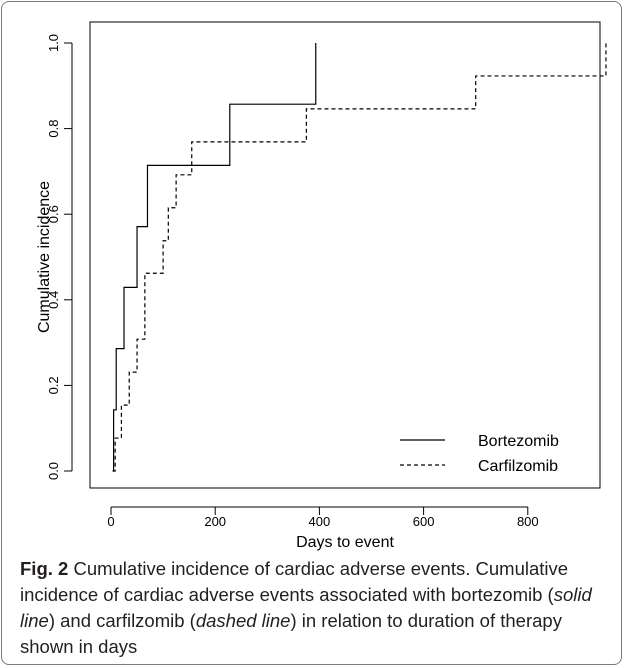 The width and height of the screenshot is (625, 668). Describe the element at coordinates (424, 521) in the screenshot. I see `x-tick-label: 600` at that location.